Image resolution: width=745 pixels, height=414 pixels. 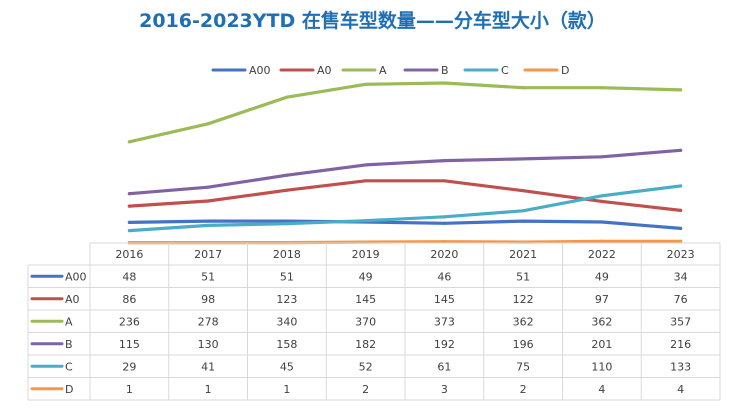 What do you see at coordinates (69, 344) in the screenshot?
I see `row-label-b: B` at bounding box center [69, 344].